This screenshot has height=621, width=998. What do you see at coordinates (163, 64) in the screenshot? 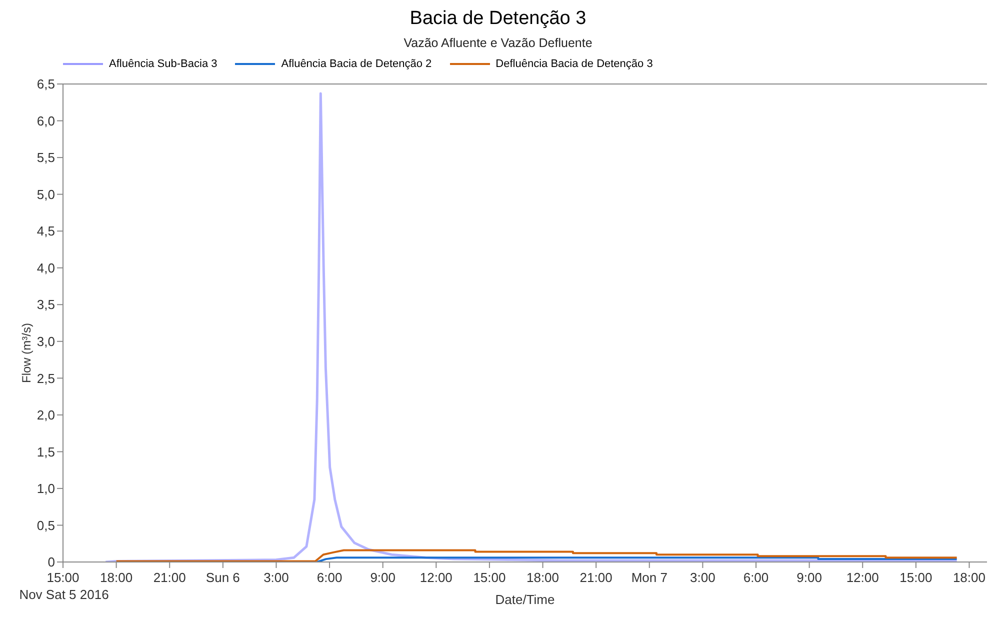
I see `legend-label: Afluência Sub-Bacia 3` at bounding box center [163, 64].